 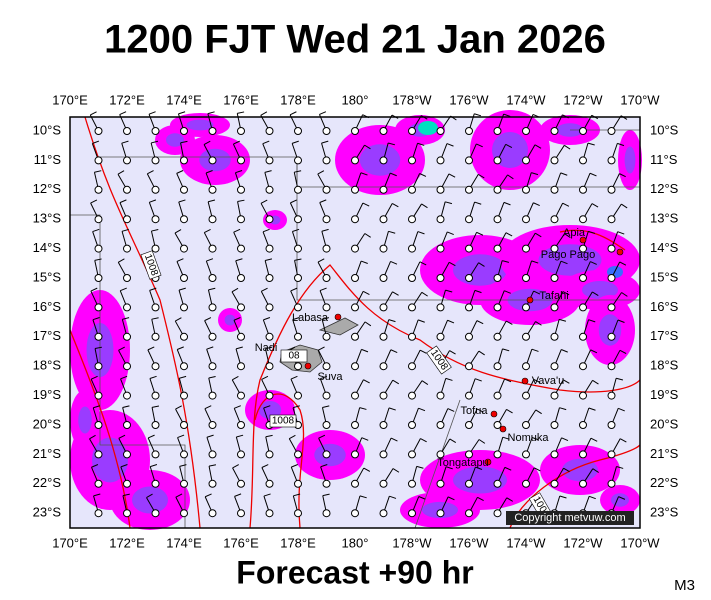 I want to click on rain-inner, so click(x=110, y=460).